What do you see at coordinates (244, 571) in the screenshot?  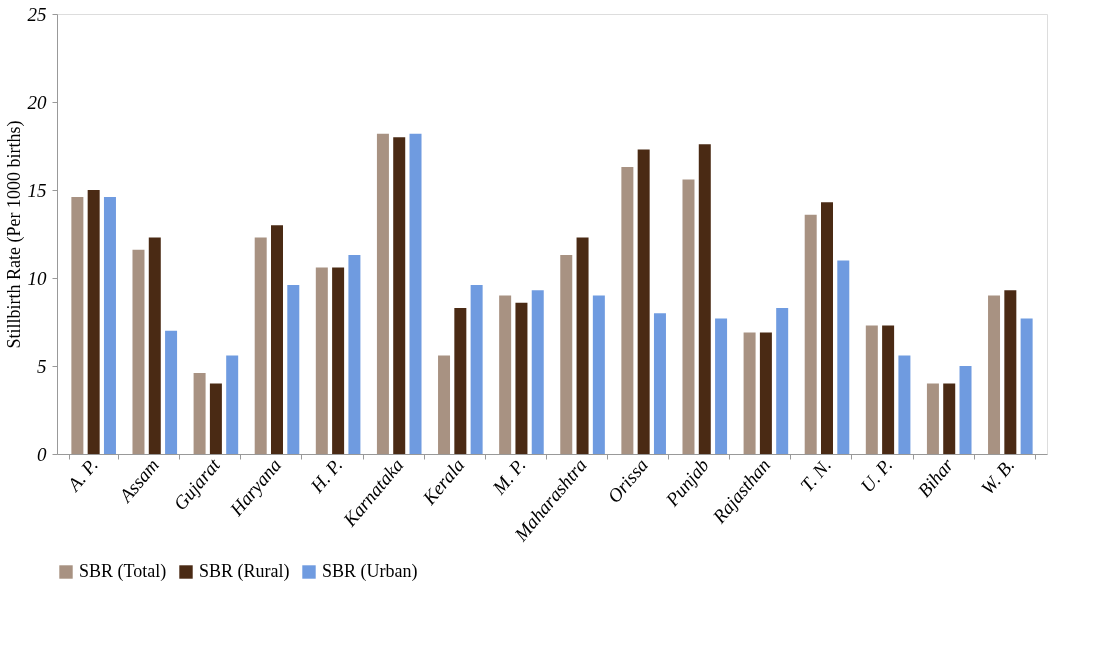 I see `legend-label: SBR (Rural)` at bounding box center [244, 571].